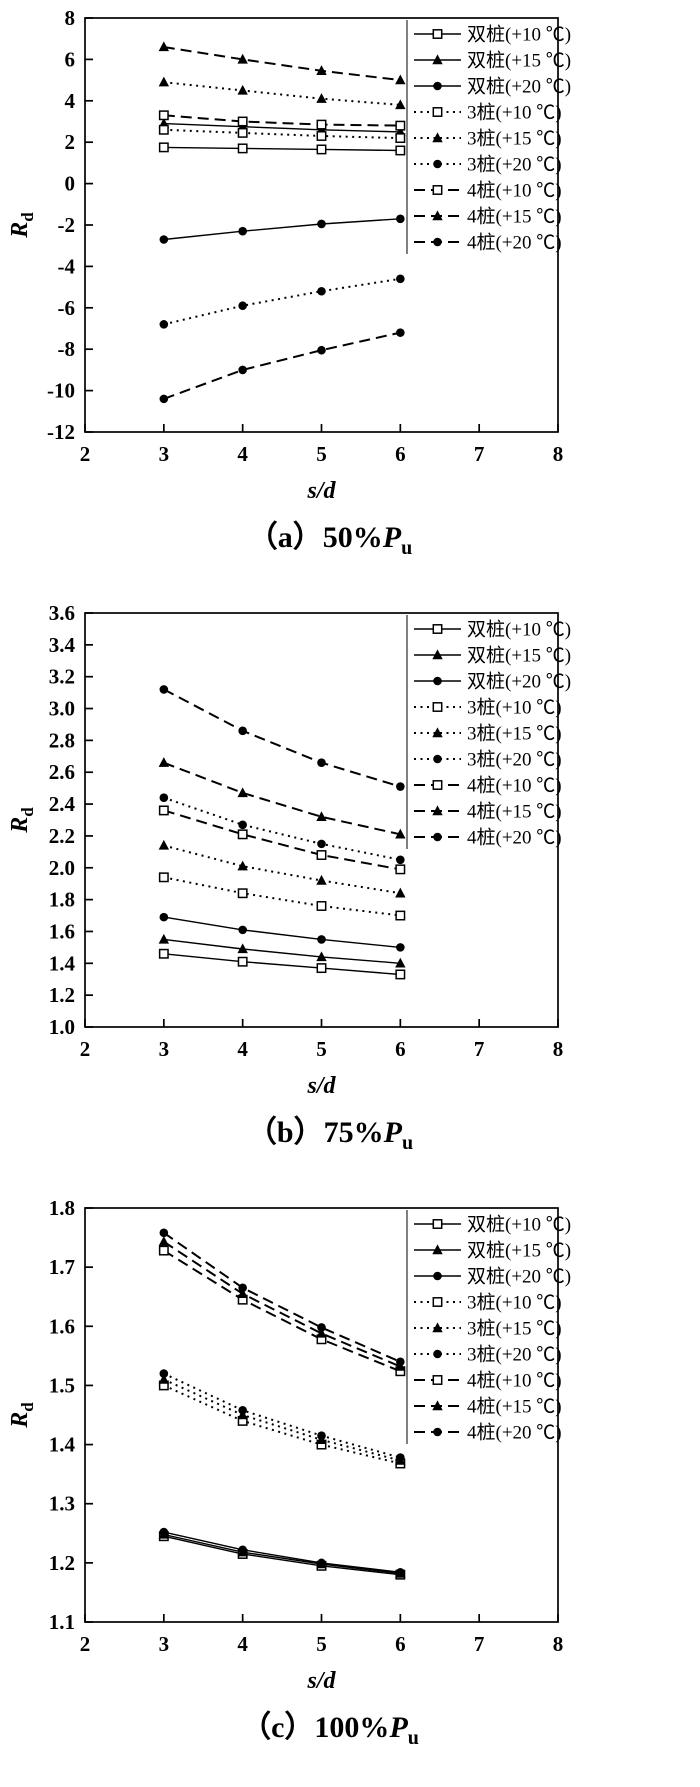 The image size is (700, 1787). I want to click on caption-a-text: （a）50%, so click(315, 537).